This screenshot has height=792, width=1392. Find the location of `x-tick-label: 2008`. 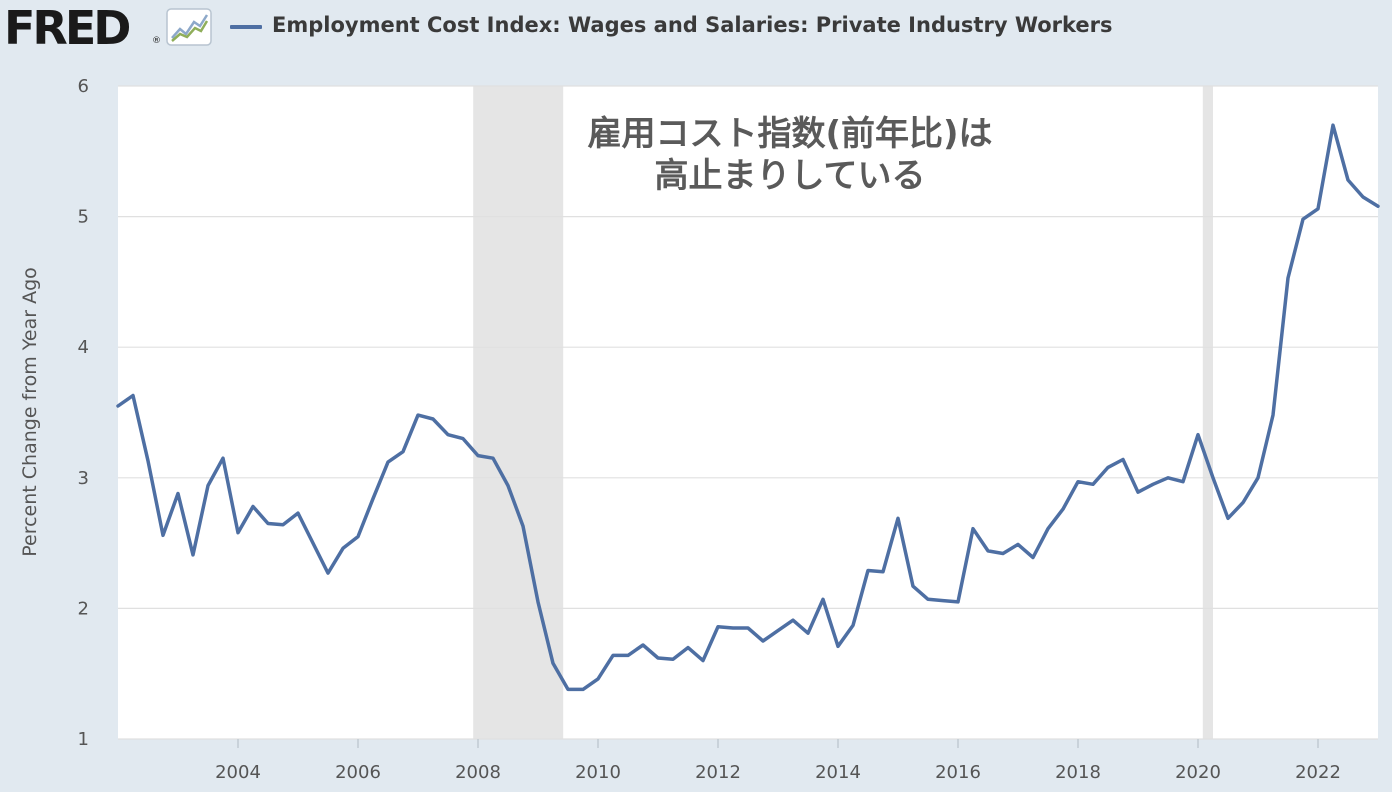

x-tick-label: 2008 is located at coordinates (478, 772).